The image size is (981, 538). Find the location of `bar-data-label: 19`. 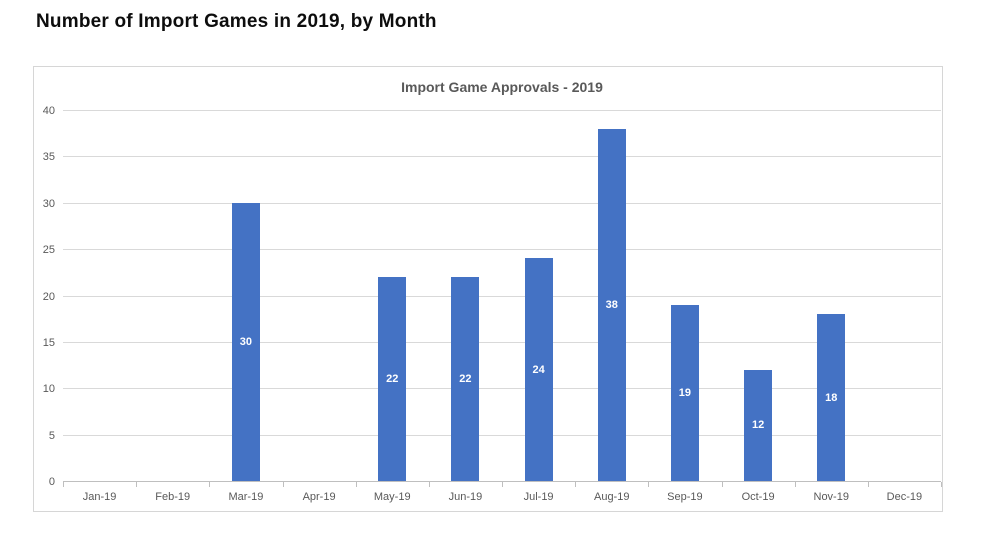

bar-data-label: 19 is located at coordinates (685, 392).